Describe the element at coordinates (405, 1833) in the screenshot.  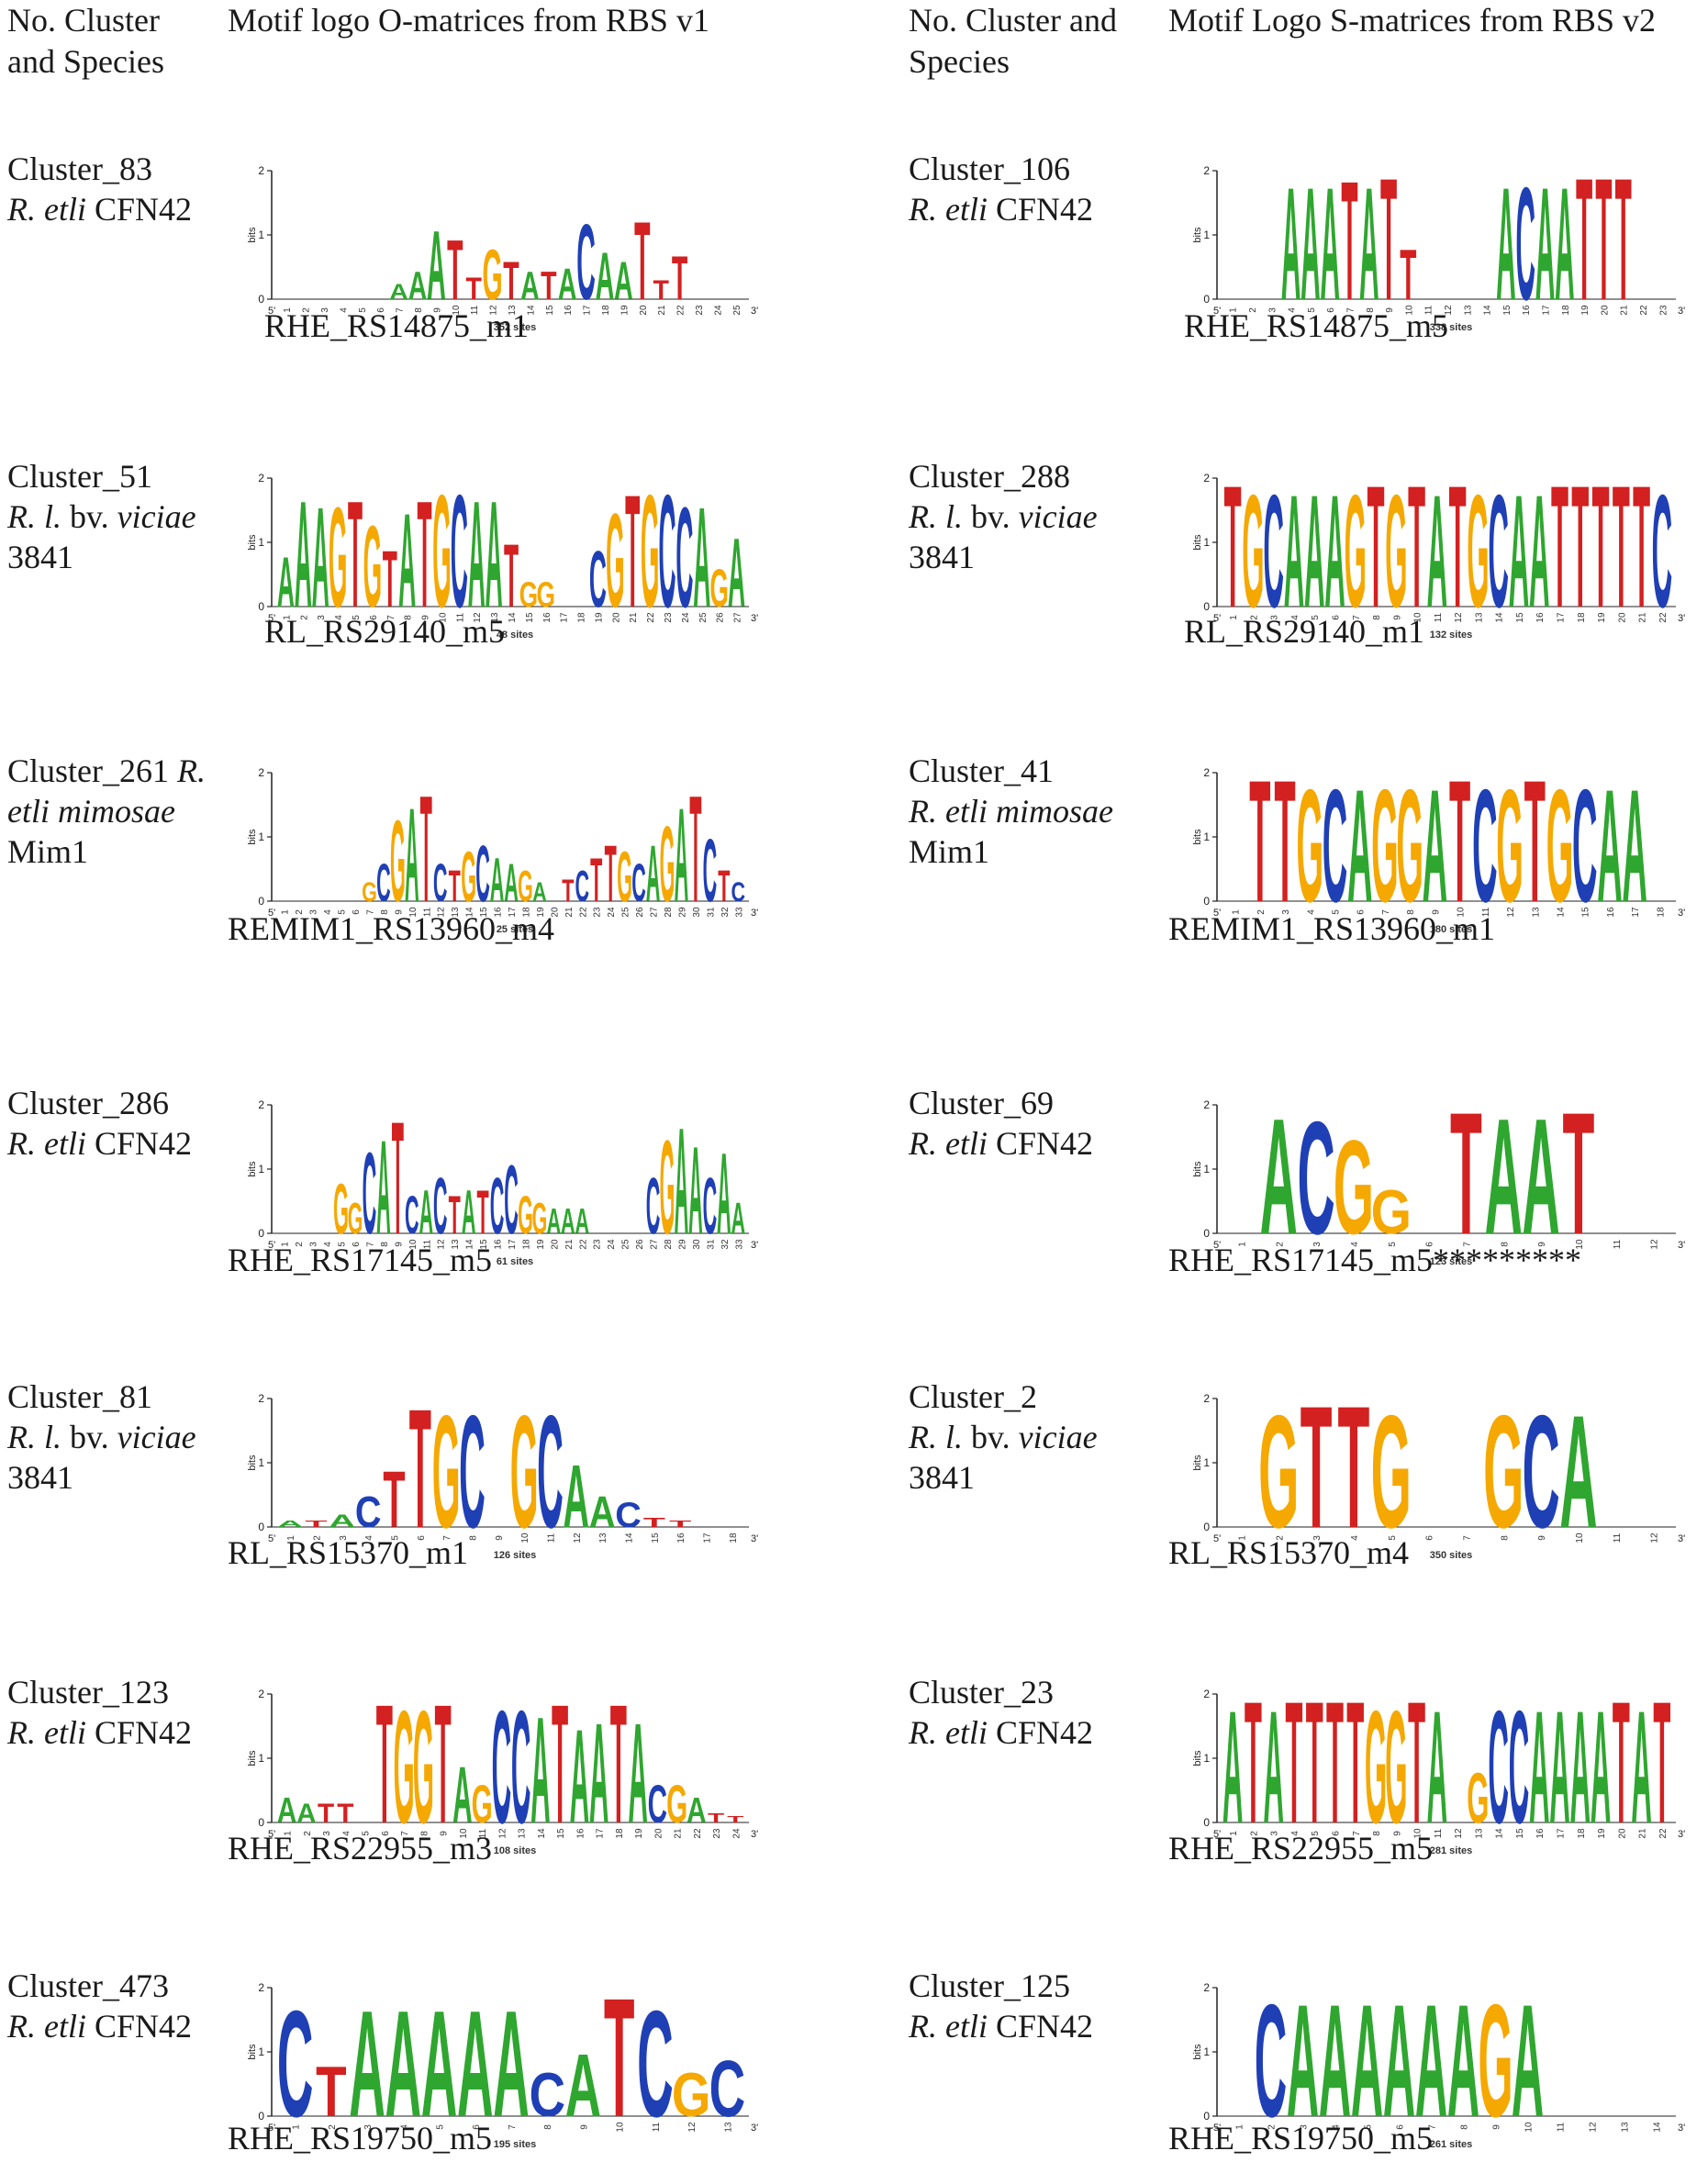
I see `x-tick-label: 7` at that location.